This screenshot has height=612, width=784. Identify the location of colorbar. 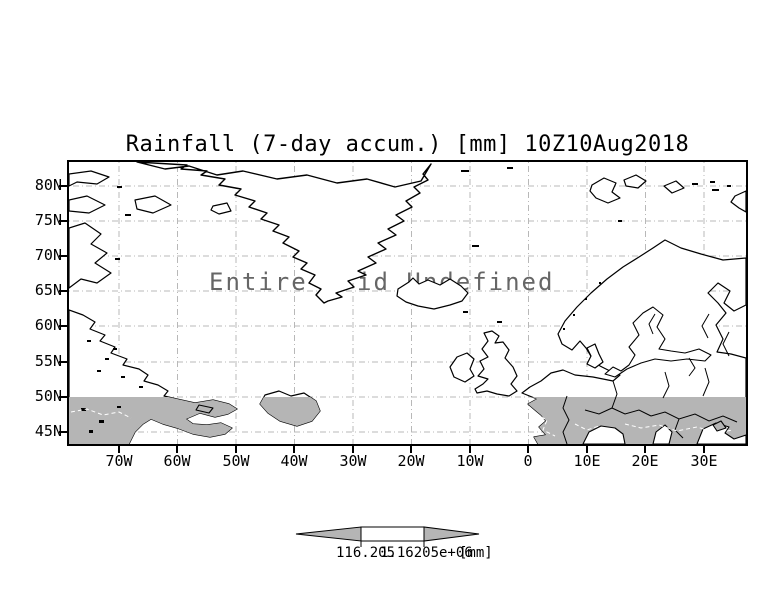
(387, 536).